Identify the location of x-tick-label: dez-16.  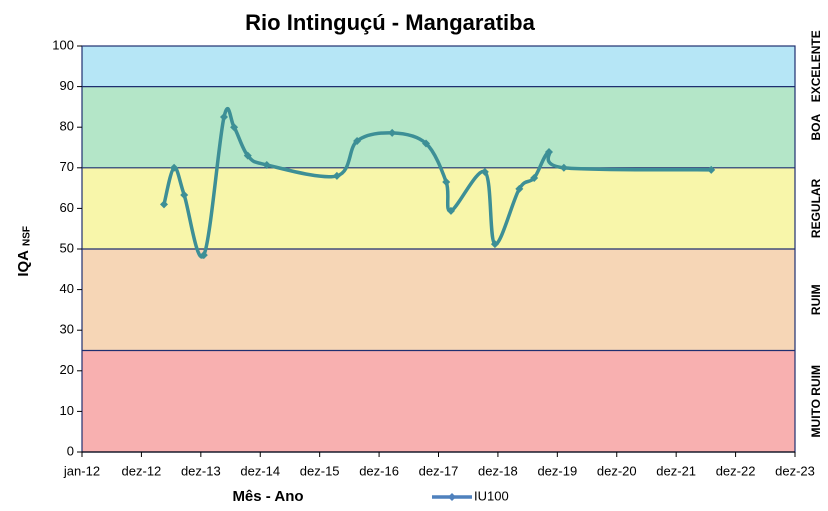
(379, 470).